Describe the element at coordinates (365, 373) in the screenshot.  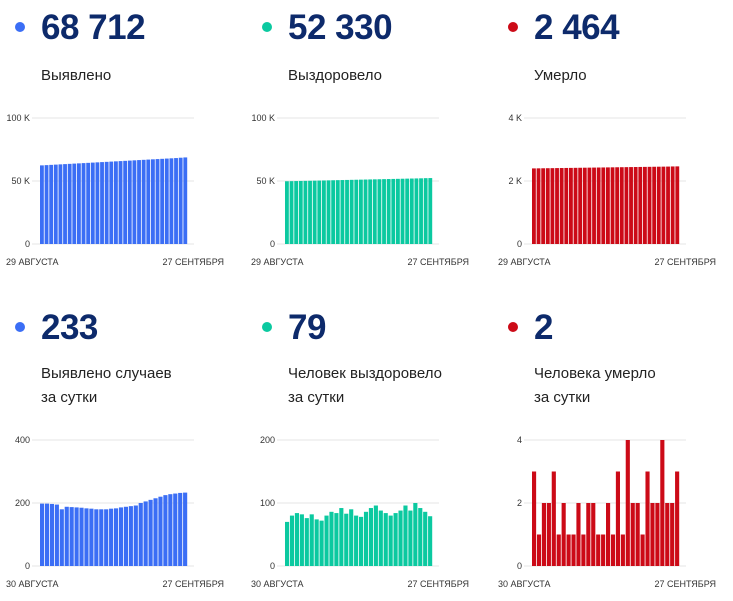
I see `label-recovered-daily-line1: Человек выздоровело` at that location.